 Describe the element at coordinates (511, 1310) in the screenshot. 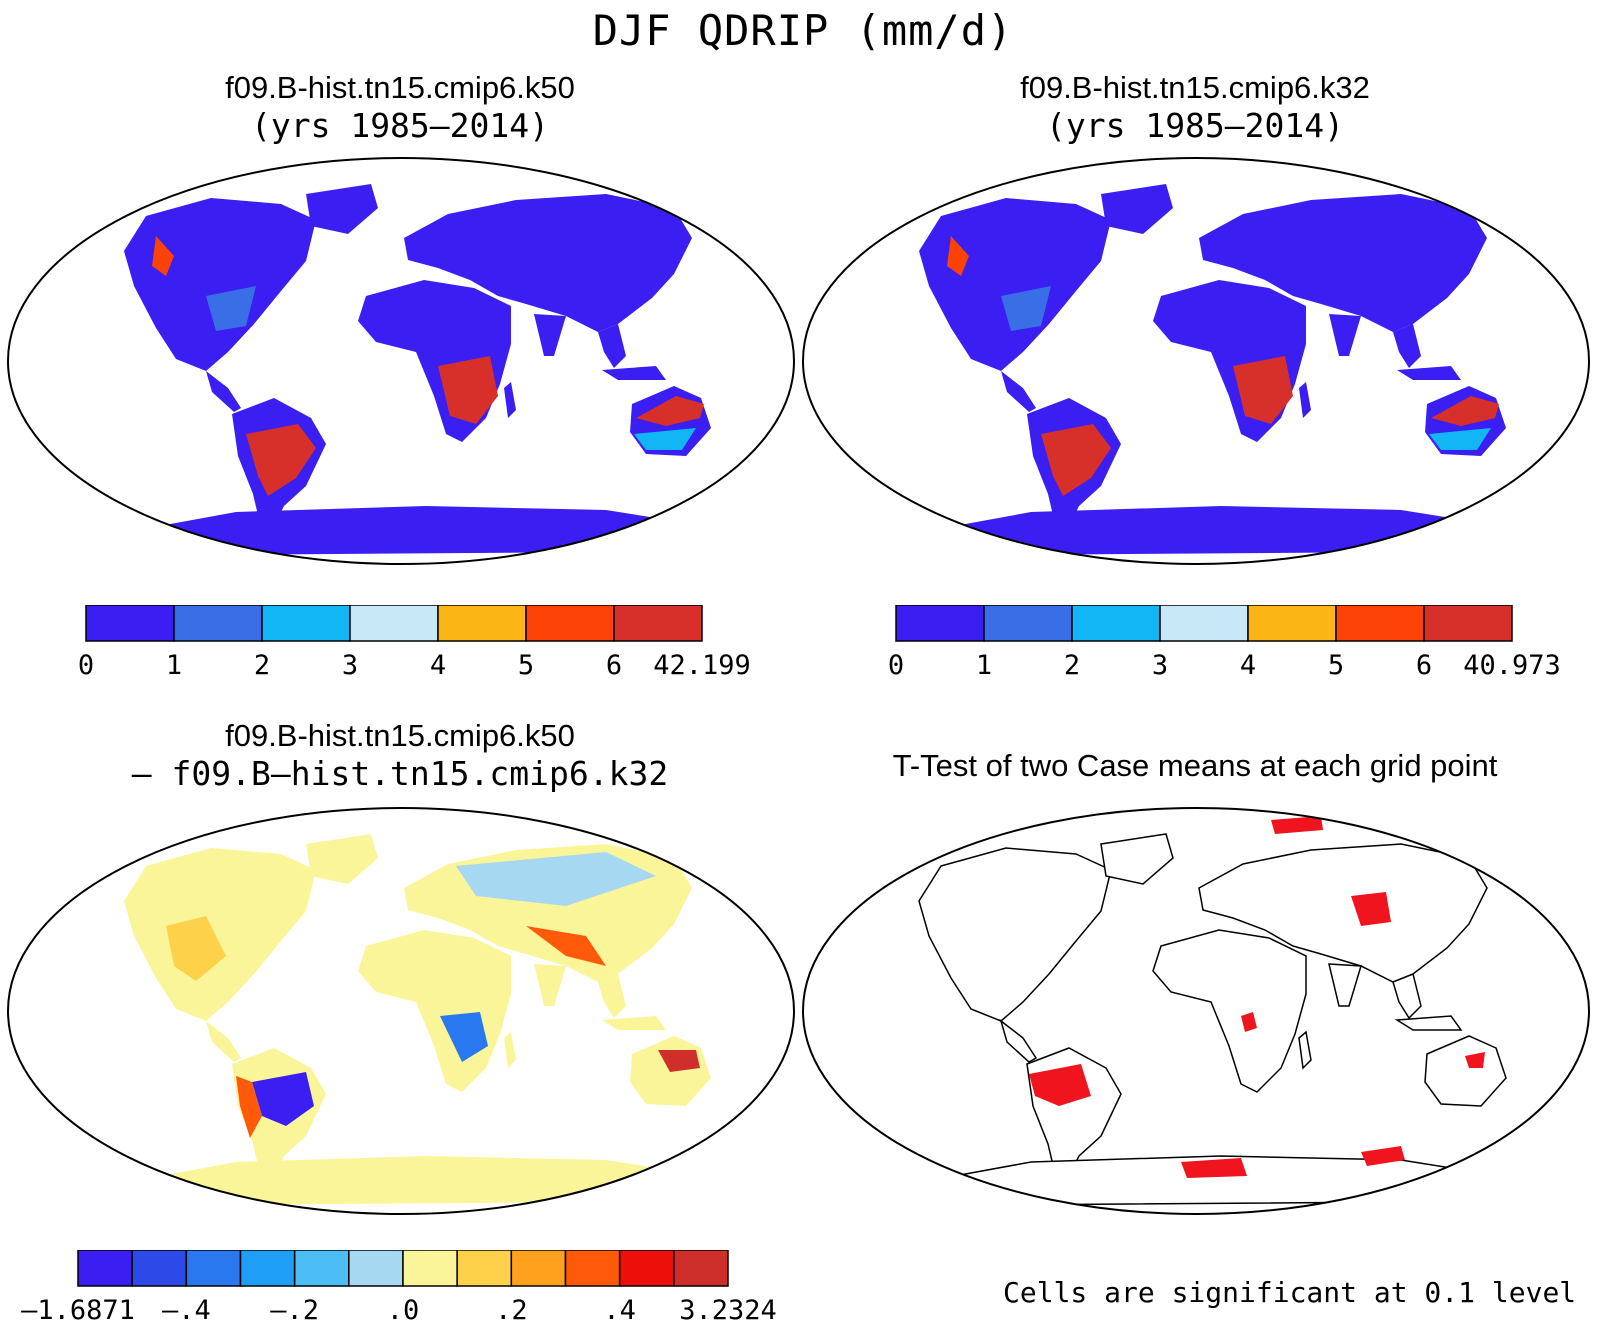

I see `colorbar-tick-label: .2` at that location.